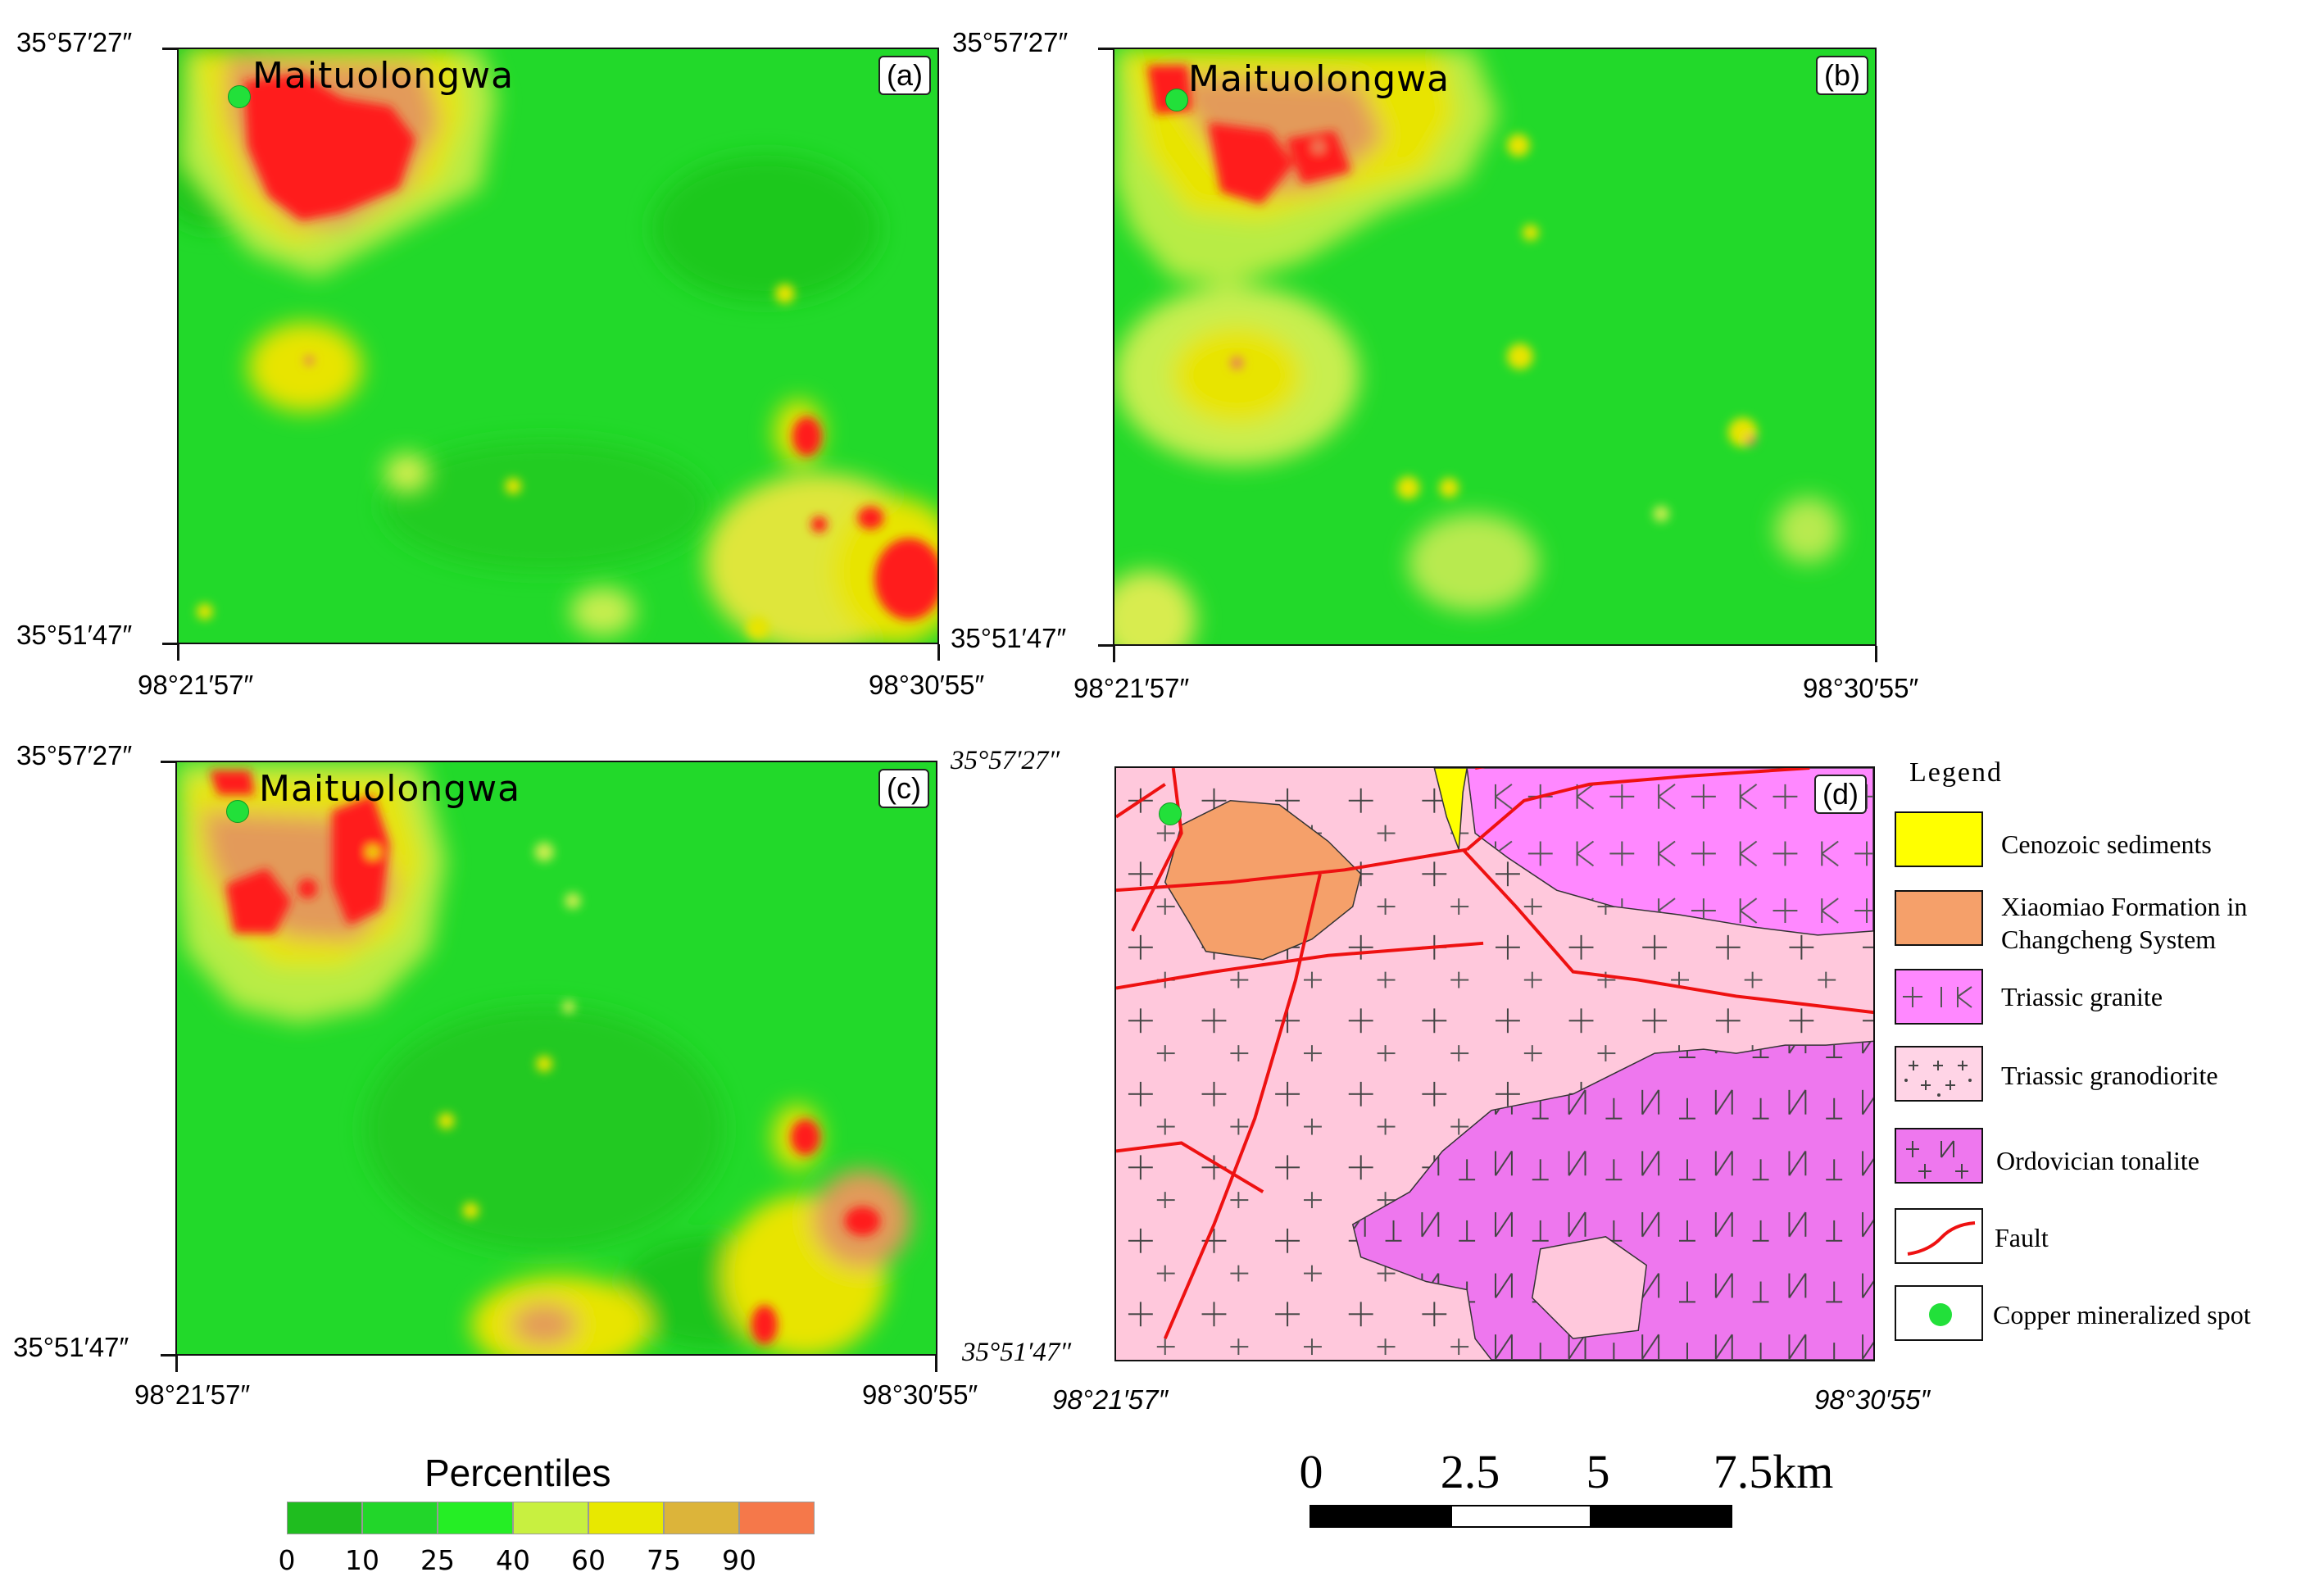  I want to click on coord-east-b: 98°30′55″, so click(1861, 688).